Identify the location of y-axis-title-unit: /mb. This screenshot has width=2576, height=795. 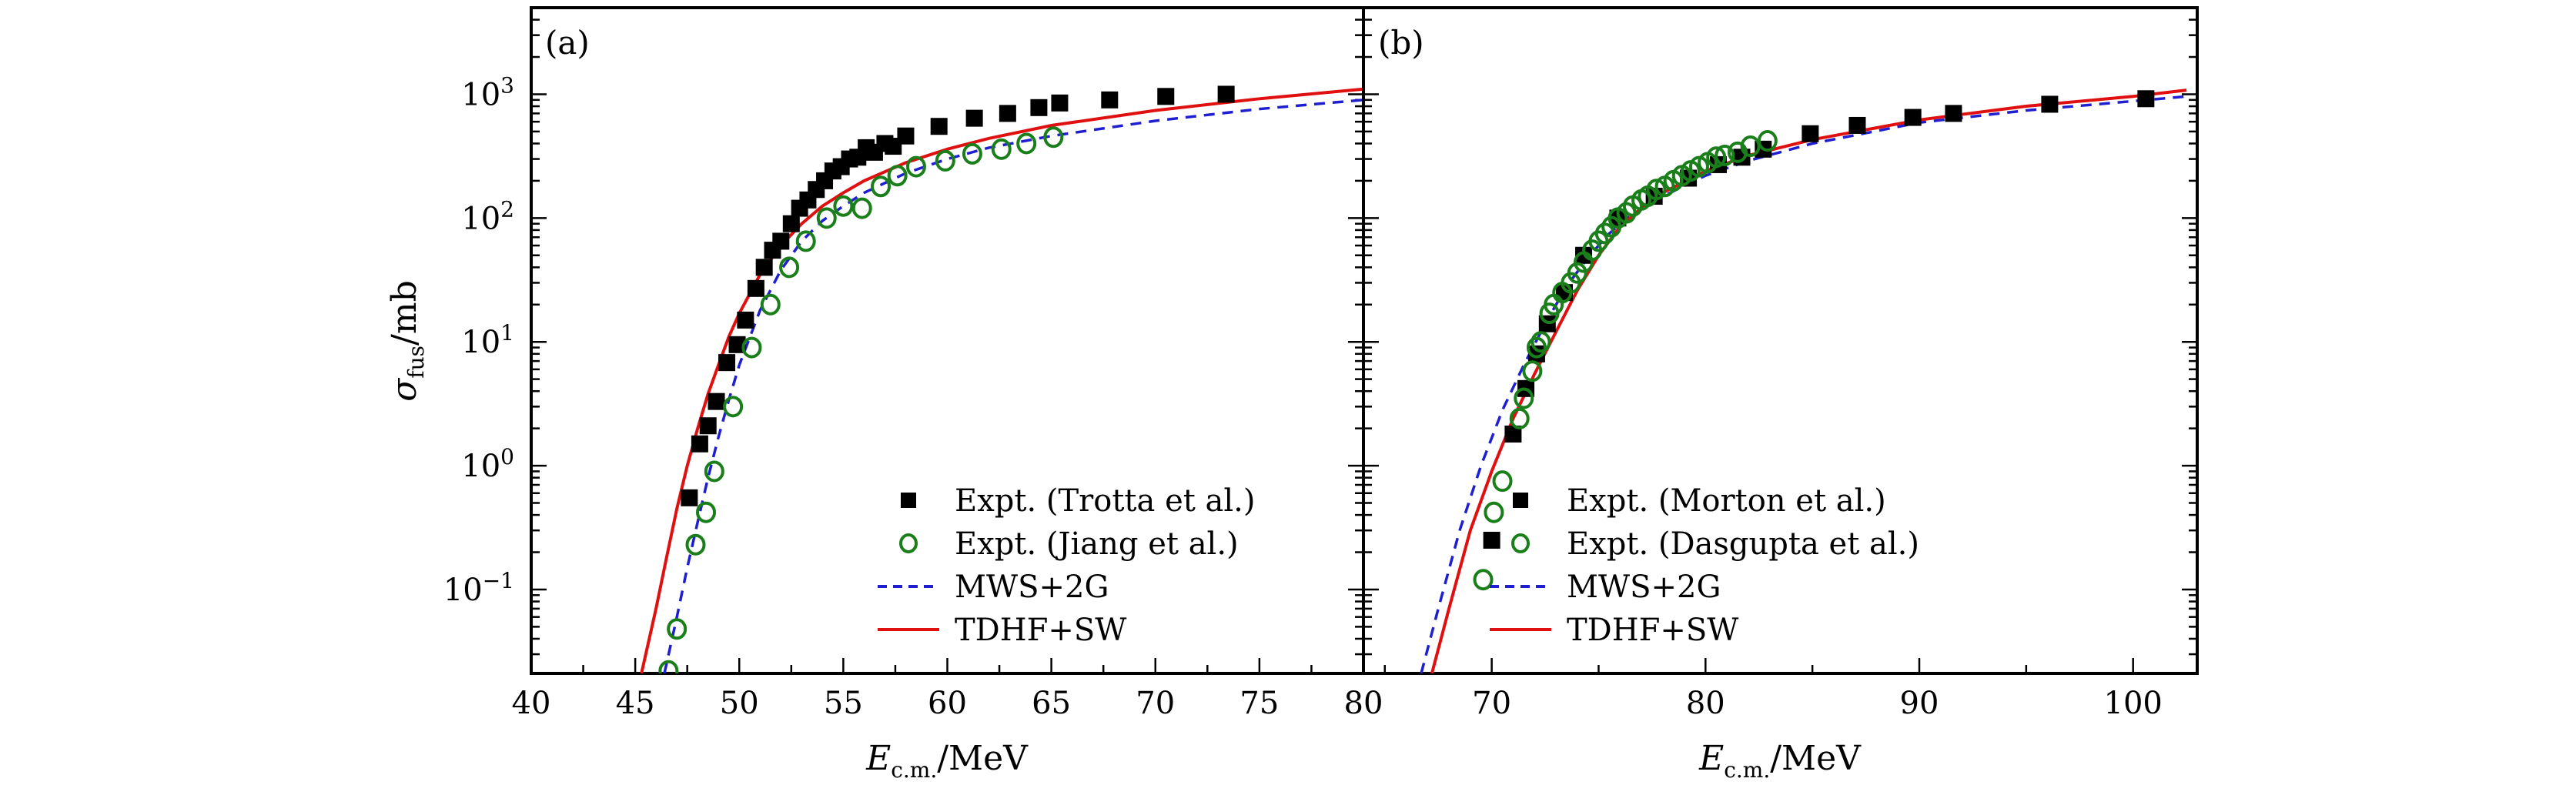
(405, 313).